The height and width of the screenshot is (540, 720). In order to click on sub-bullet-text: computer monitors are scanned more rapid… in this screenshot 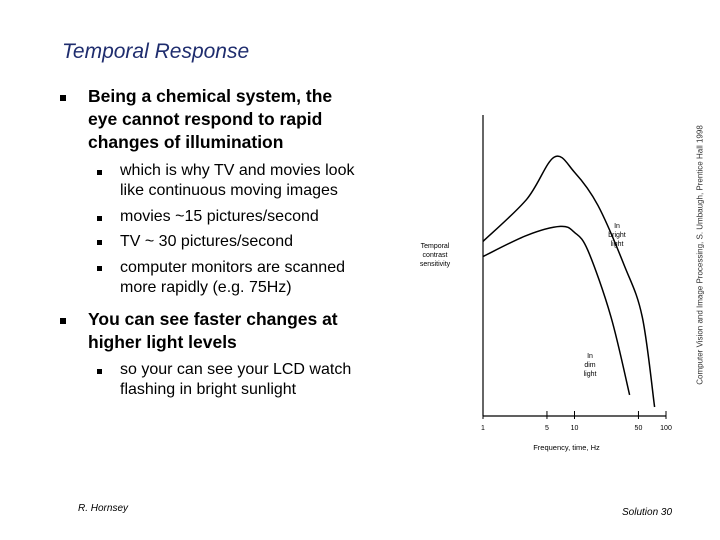, I will do `click(232, 277)`.